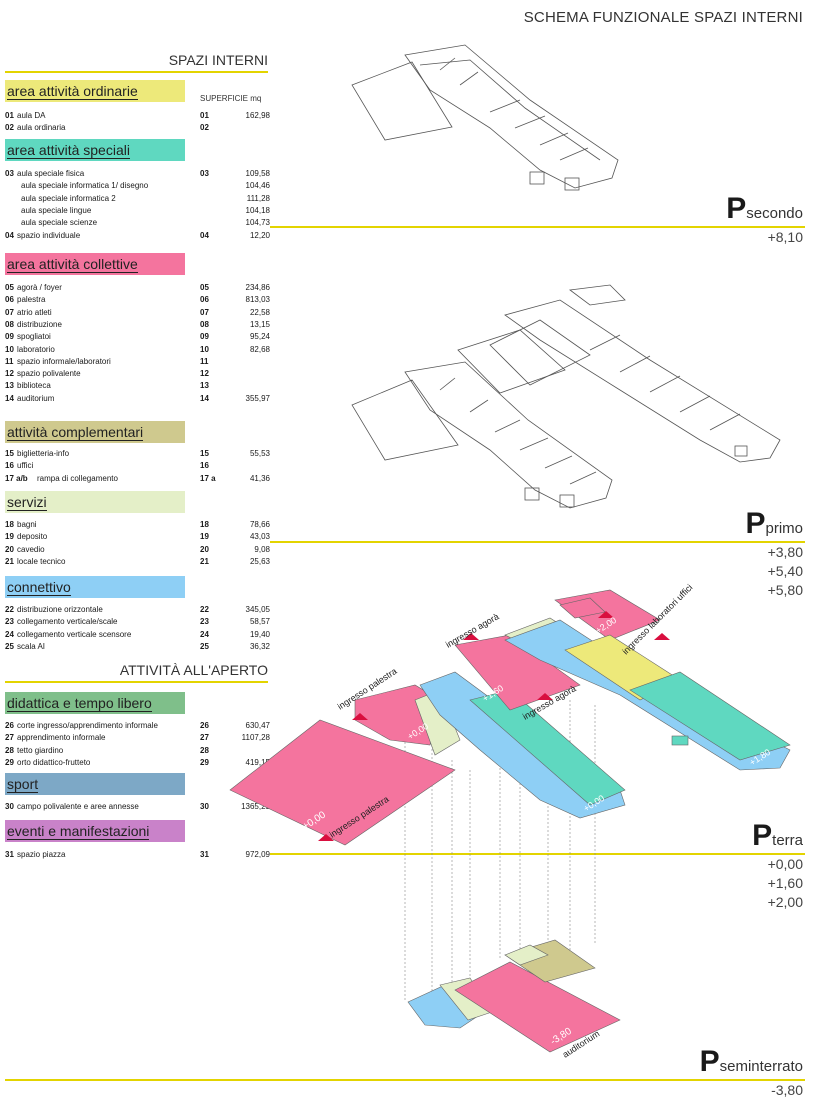 The width and height of the screenshot is (813, 1100). What do you see at coordinates (79, 703) in the screenshot?
I see `category-title: didattica e tempo libero` at bounding box center [79, 703].